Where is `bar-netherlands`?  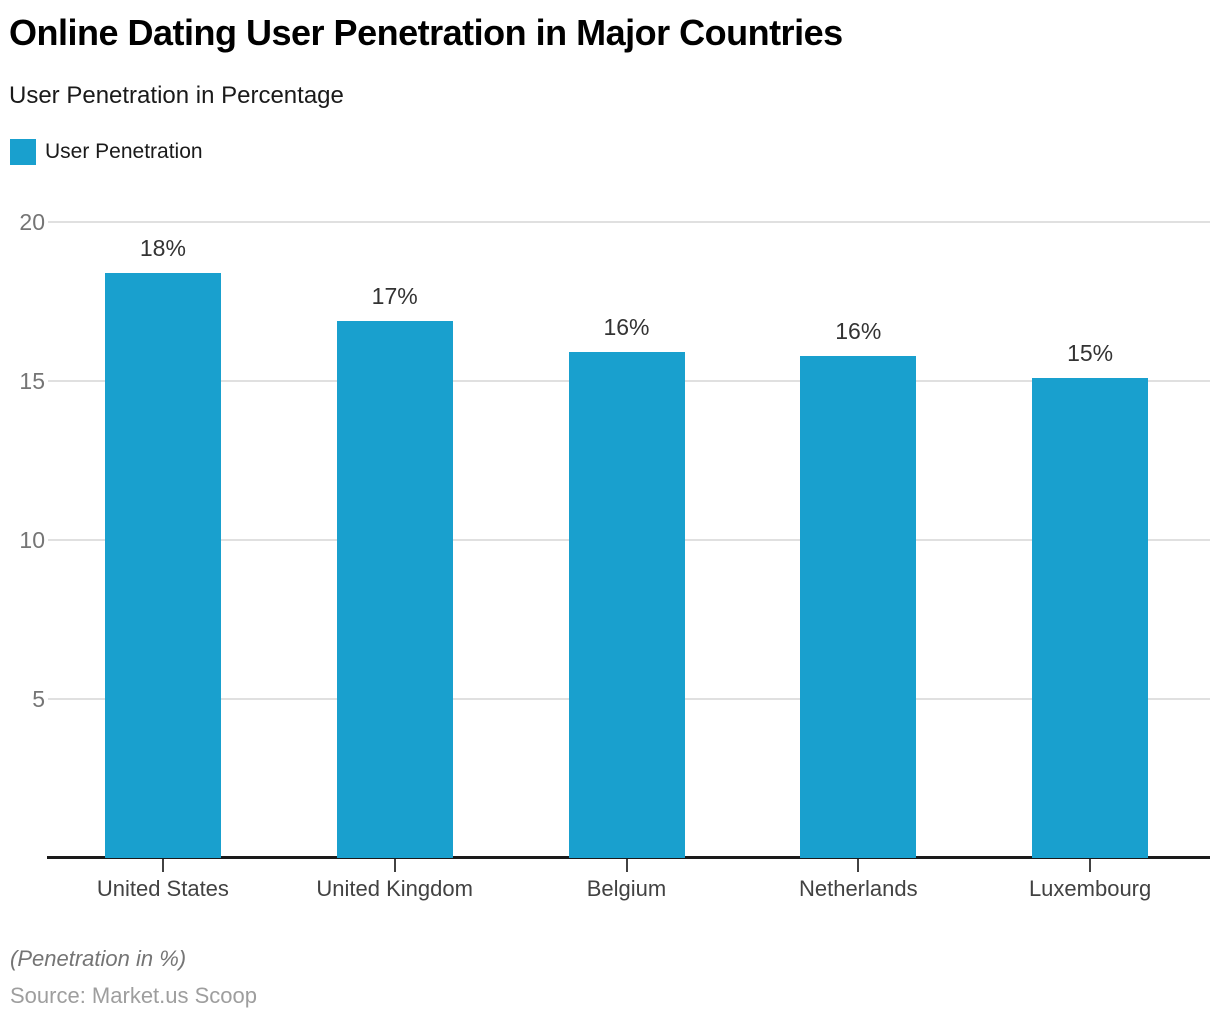
bar-netherlands is located at coordinates (858, 606).